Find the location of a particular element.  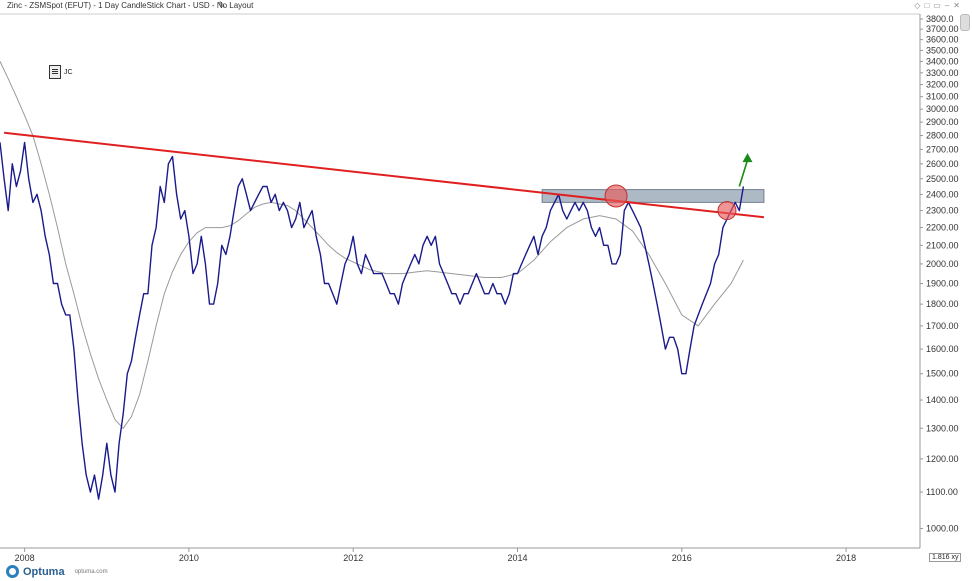

x-tick-label: 2018 is located at coordinates (846, 558).